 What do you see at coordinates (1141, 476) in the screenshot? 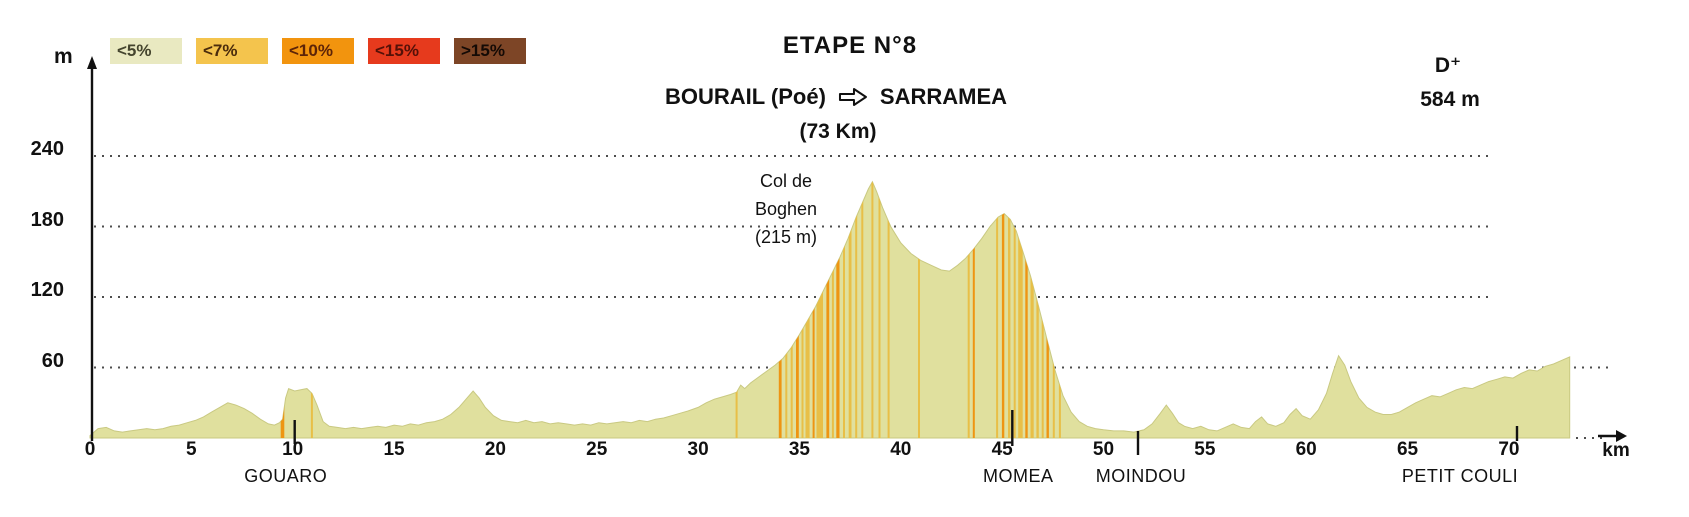
I see `place-label-moindou: MOINDOU` at bounding box center [1141, 476].